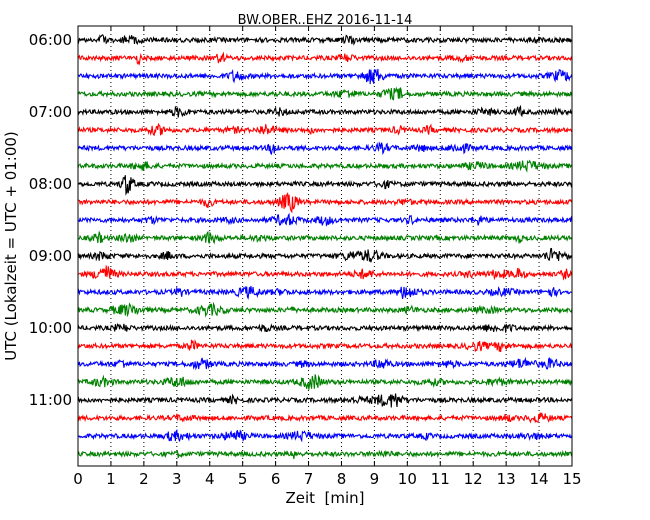 This screenshot has height=520, width=650. What do you see at coordinates (571, 479) in the screenshot?
I see `x-tick-label: 15` at bounding box center [571, 479].